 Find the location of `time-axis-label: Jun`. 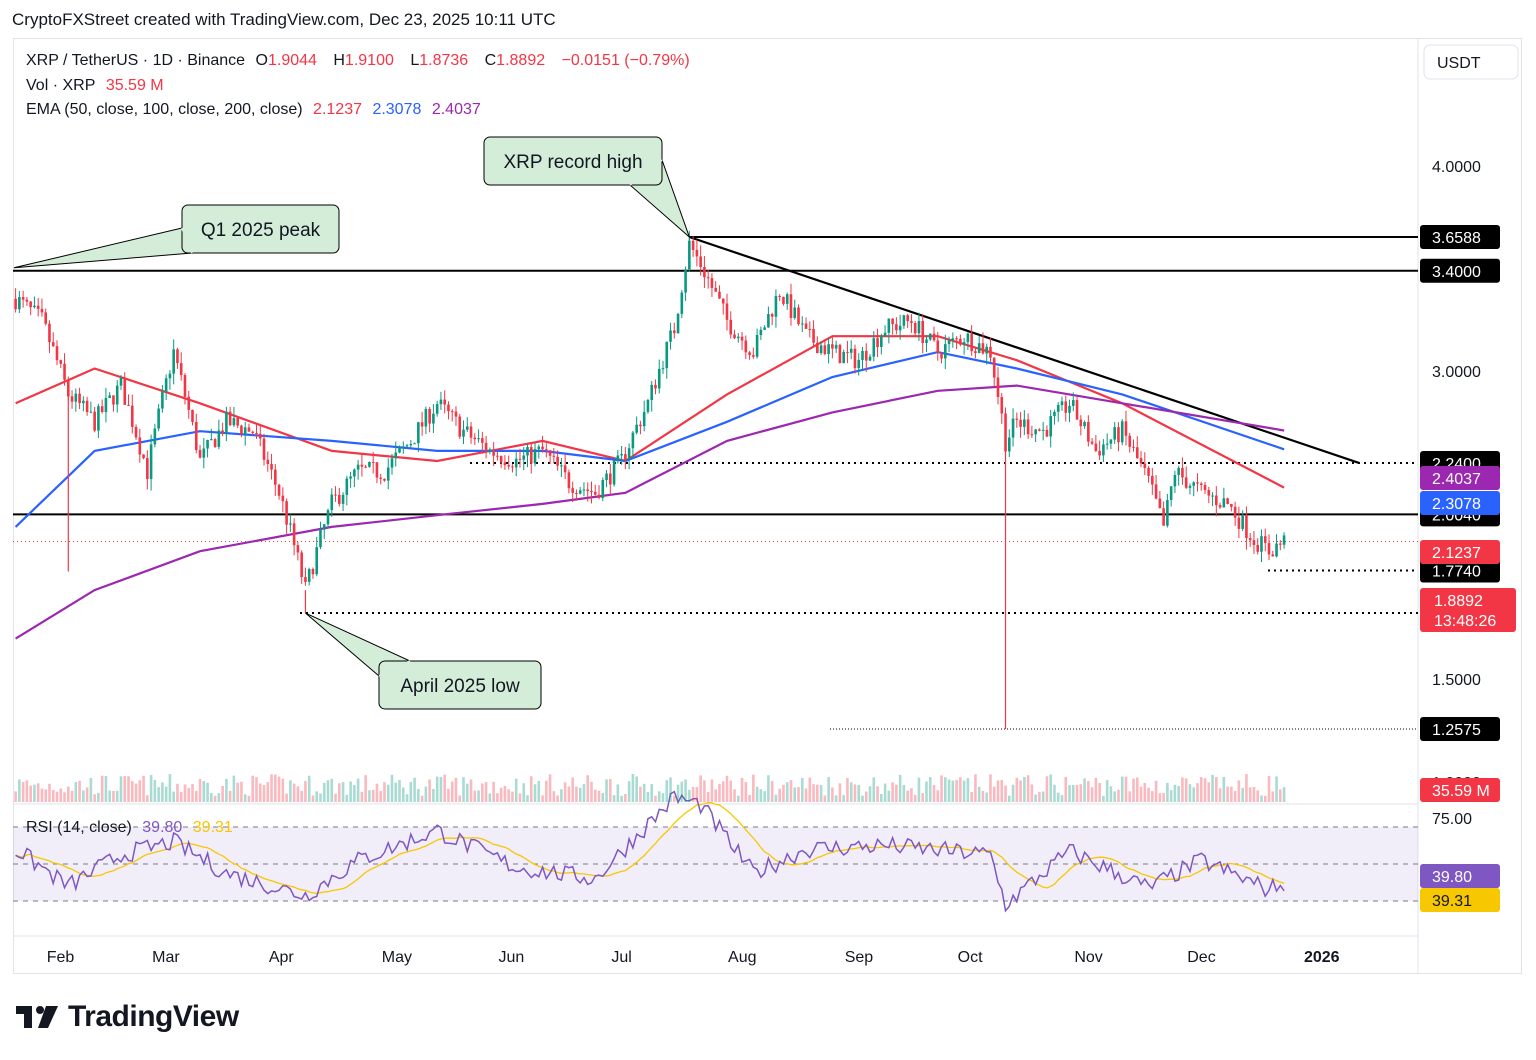

time-axis-label: Jun is located at coordinates (511, 957).